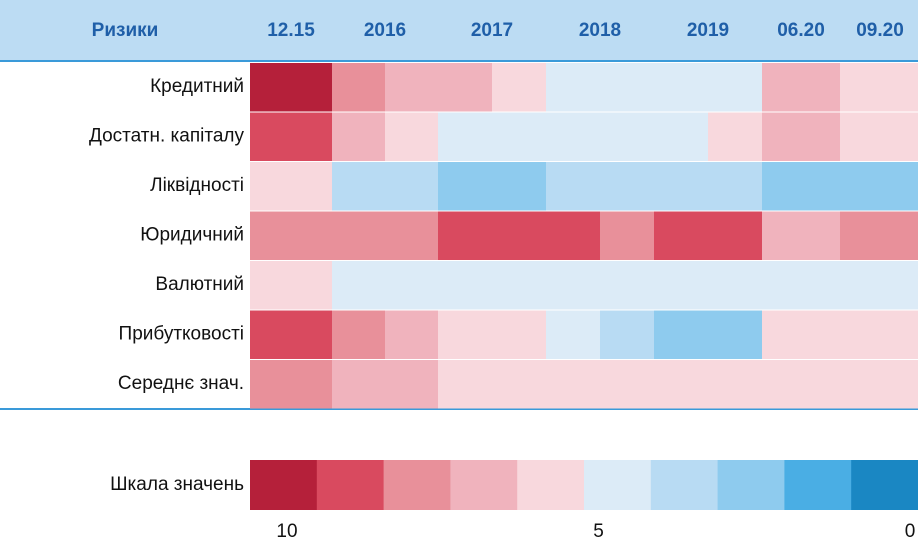 Image resolution: width=918 pixels, height=556 pixels. I want to click on scale-tick-label: 5, so click(598, 531).